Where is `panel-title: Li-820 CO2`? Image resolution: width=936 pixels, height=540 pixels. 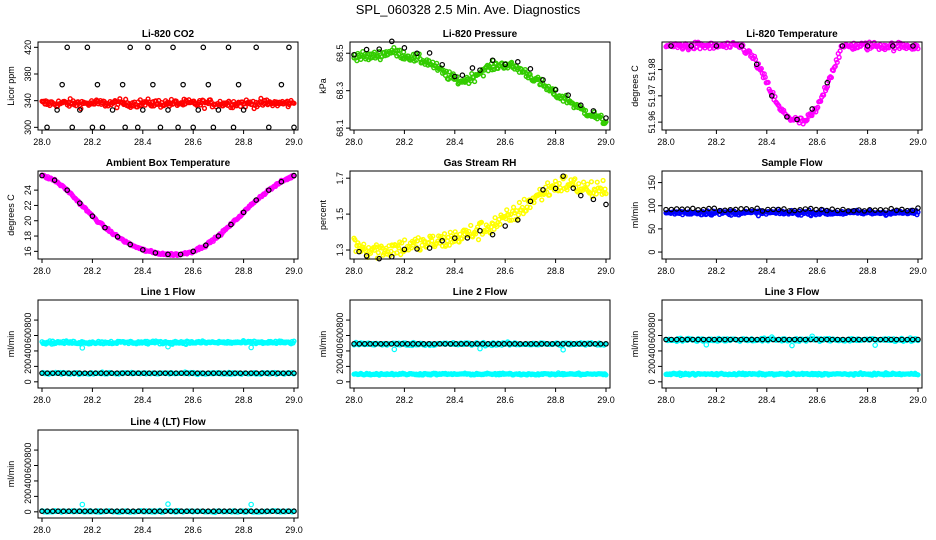 panel-title: Li-820 CO2 is located at coordinates (168, 34).